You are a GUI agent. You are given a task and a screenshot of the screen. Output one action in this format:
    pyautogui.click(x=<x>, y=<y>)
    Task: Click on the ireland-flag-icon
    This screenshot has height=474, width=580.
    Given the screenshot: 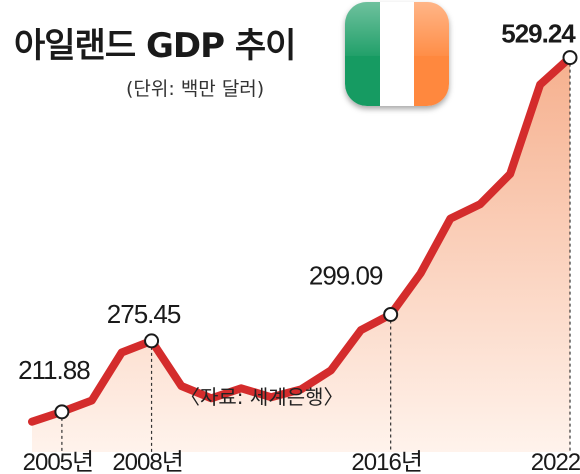 What is the action you would take?
    pyautogui.click(x=397, y=54)
    